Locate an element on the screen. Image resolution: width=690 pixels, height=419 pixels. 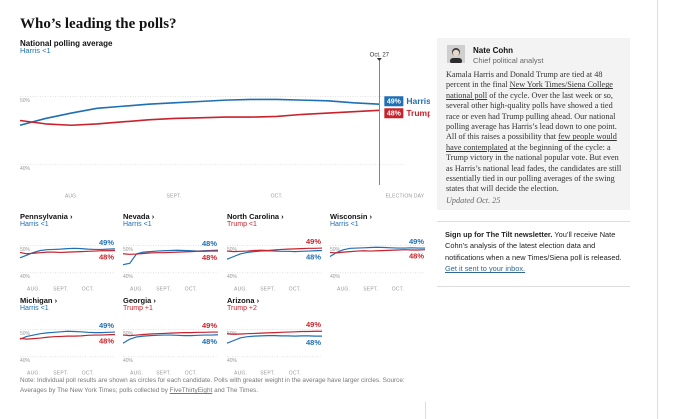
text: and The Times. is located at coordinates (235, 390).